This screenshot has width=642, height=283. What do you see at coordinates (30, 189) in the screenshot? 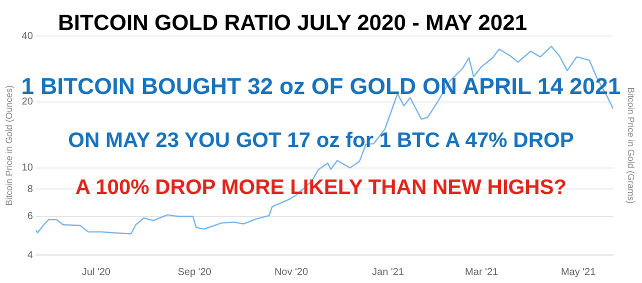
I see `y-tick-label: 8` at bounding box center [30, 189].